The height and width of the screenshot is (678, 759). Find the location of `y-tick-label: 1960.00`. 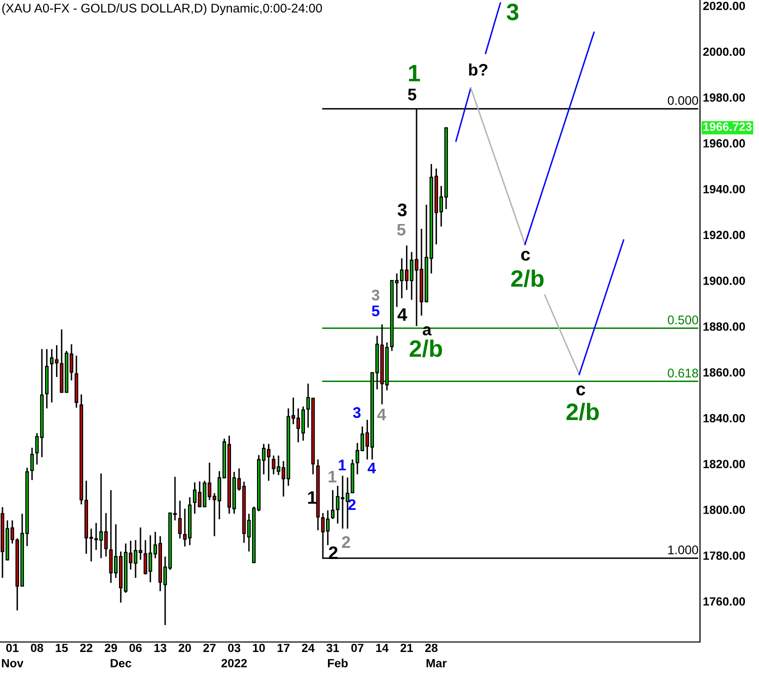

y-tick-label: 1960.00 is located at coordinates (724, 143).